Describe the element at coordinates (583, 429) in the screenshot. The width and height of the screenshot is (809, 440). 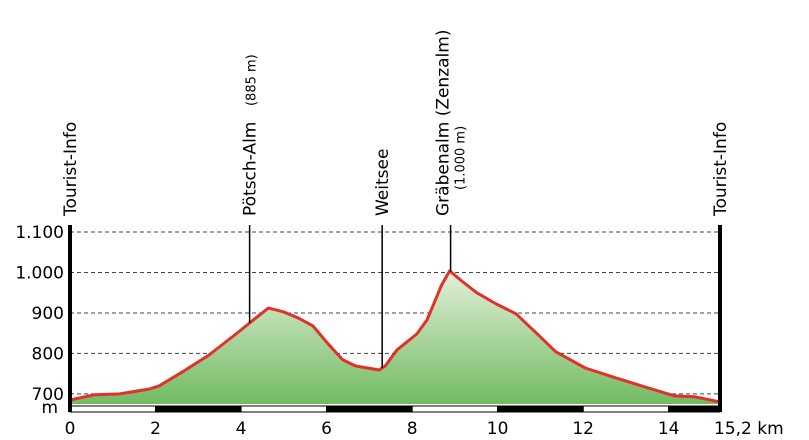
I see `x-tick-label: 12` at that location.